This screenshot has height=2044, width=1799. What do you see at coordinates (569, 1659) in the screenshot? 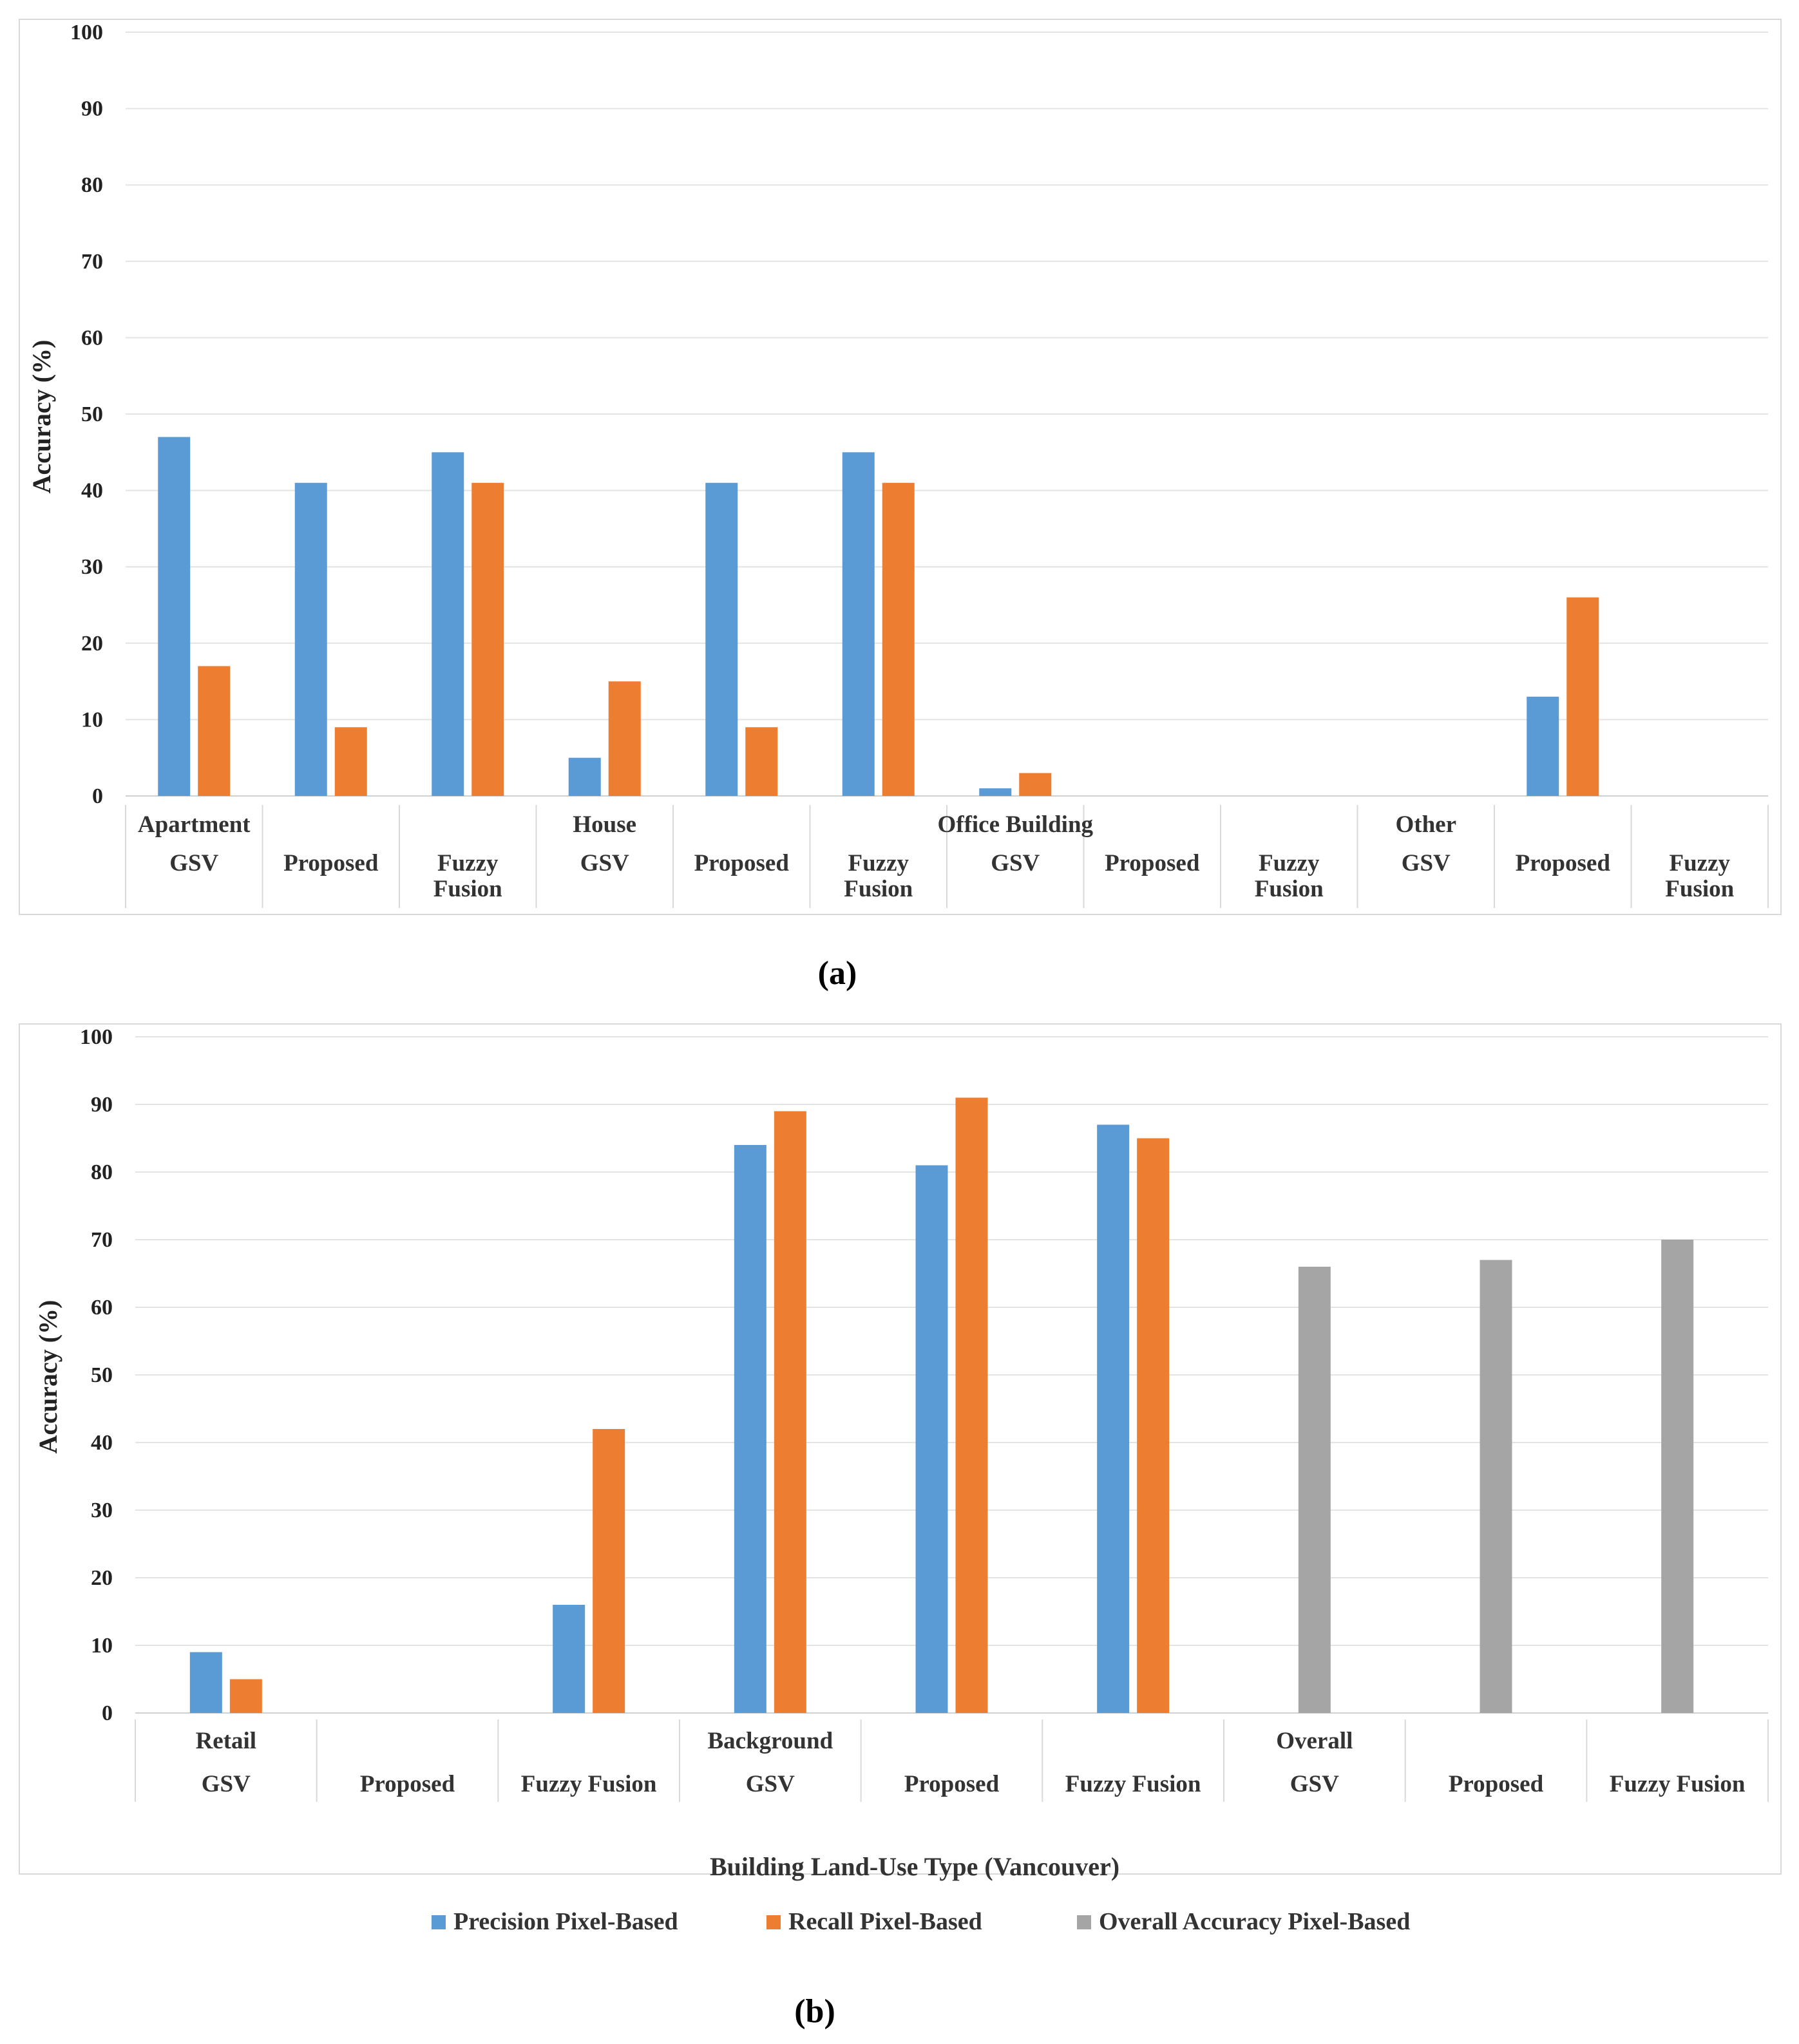
I see `bar-precision-pixel-based-retail-fuzzy-fusion` at bounding box center [569, 1659].